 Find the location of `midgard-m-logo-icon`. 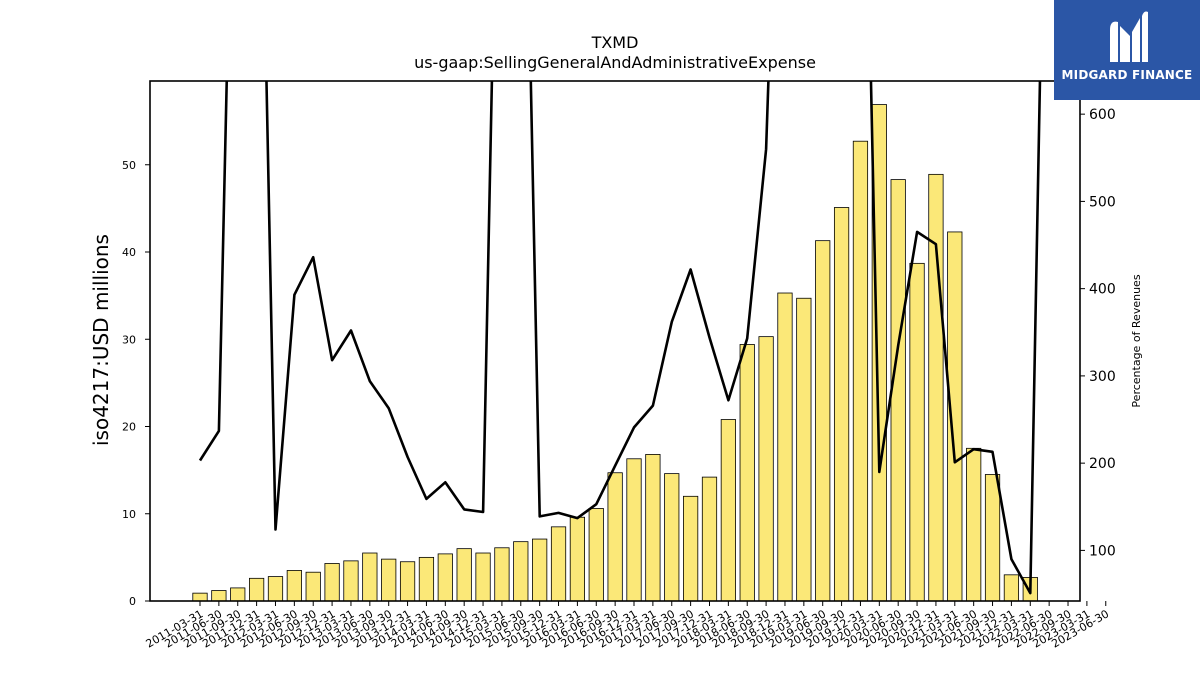

midgard-m-logo-icon is located at coordinates (1129, 36).